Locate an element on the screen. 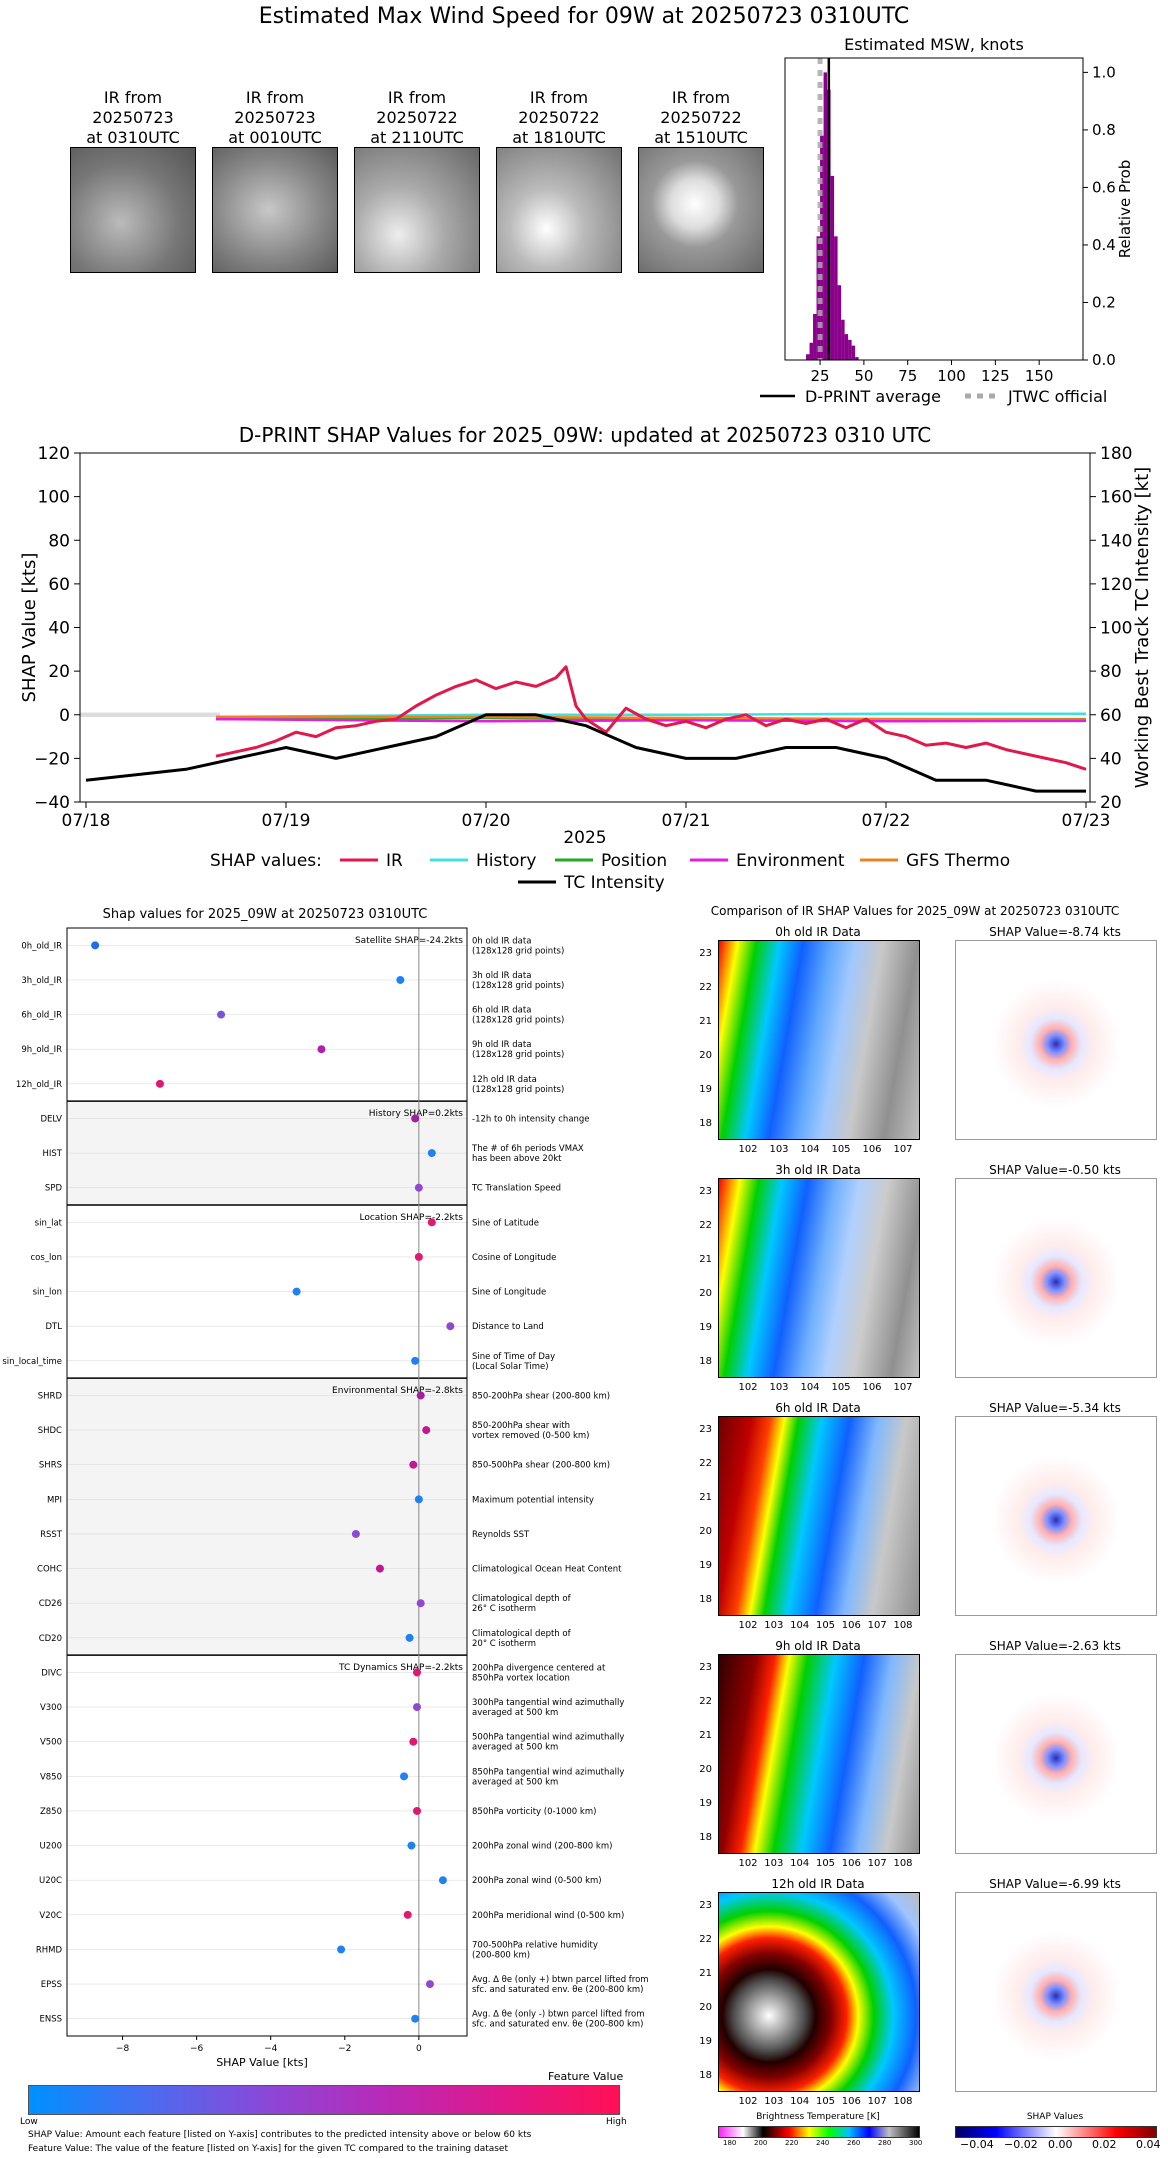 The height and width of the screenshot is (2158, 1168). series-line-history is located at coordinates (650, 715).